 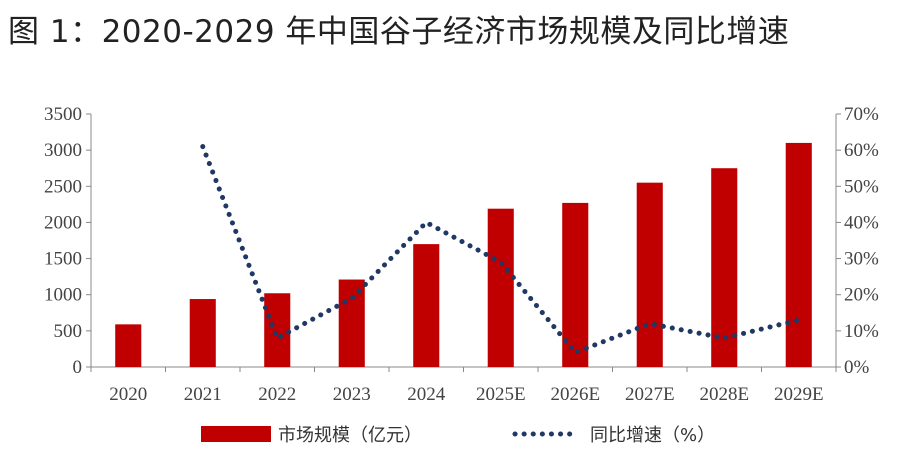 I want to click on left-tick-label: 500, so click(x=68, y=331).